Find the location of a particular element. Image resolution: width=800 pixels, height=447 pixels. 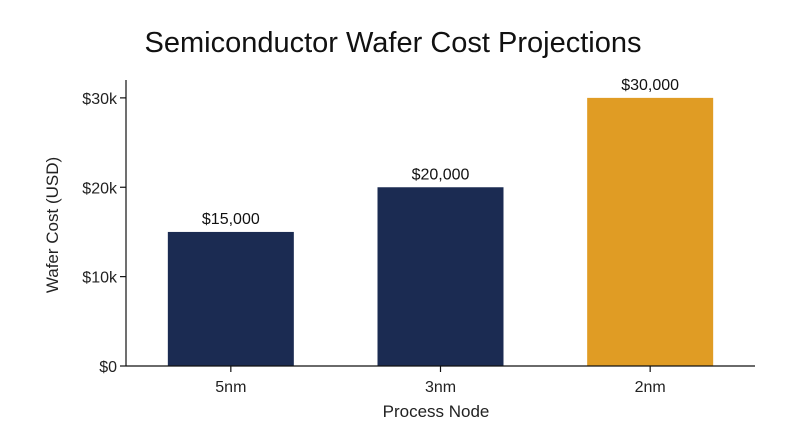

y-tick-label: $0 is located at coordinates (108, 367).